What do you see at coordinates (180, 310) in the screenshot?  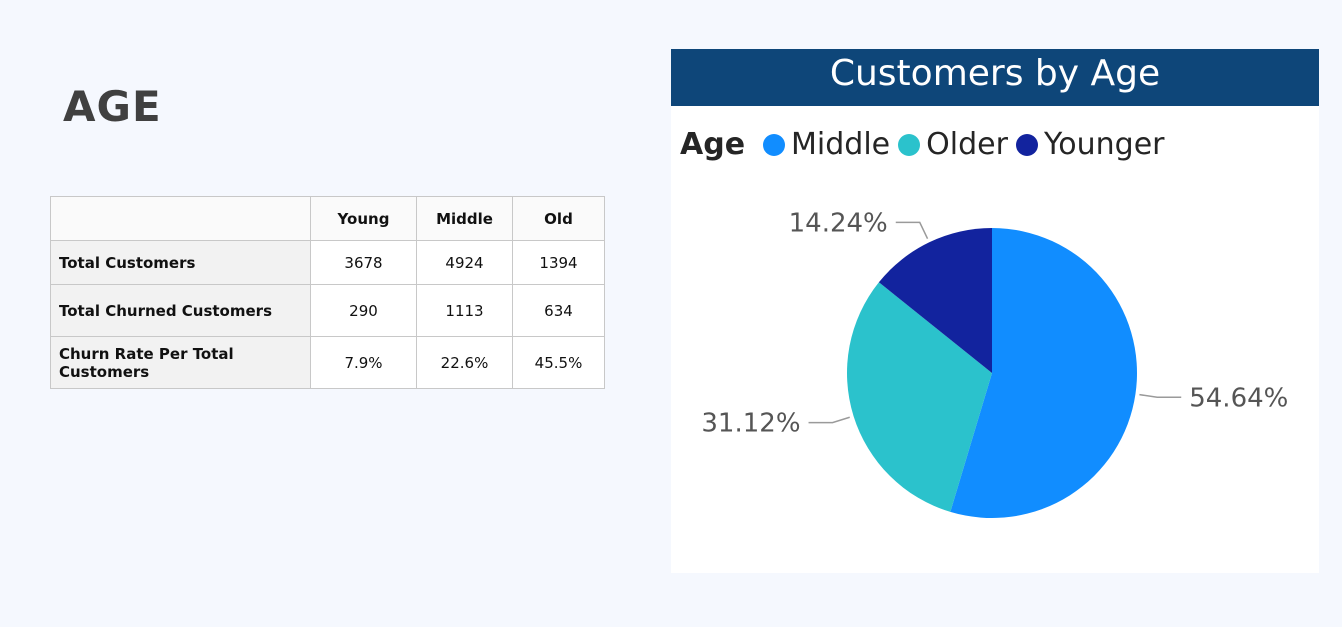 I see `row-label-total-churned: Total Churned Customers` at bounding box center [180, 310].